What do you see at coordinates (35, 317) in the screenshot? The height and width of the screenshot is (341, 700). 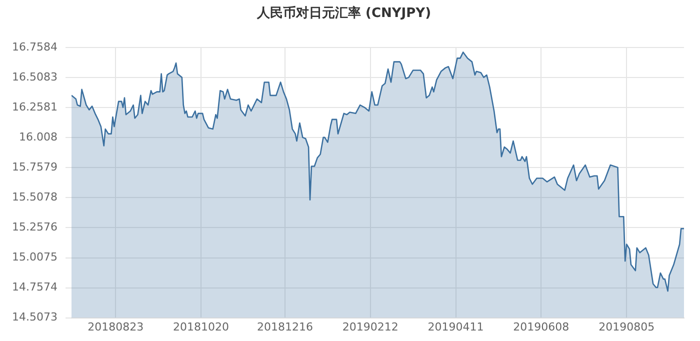 I see `y-tick-label: 14.5073` at bounding box center [35, 317].